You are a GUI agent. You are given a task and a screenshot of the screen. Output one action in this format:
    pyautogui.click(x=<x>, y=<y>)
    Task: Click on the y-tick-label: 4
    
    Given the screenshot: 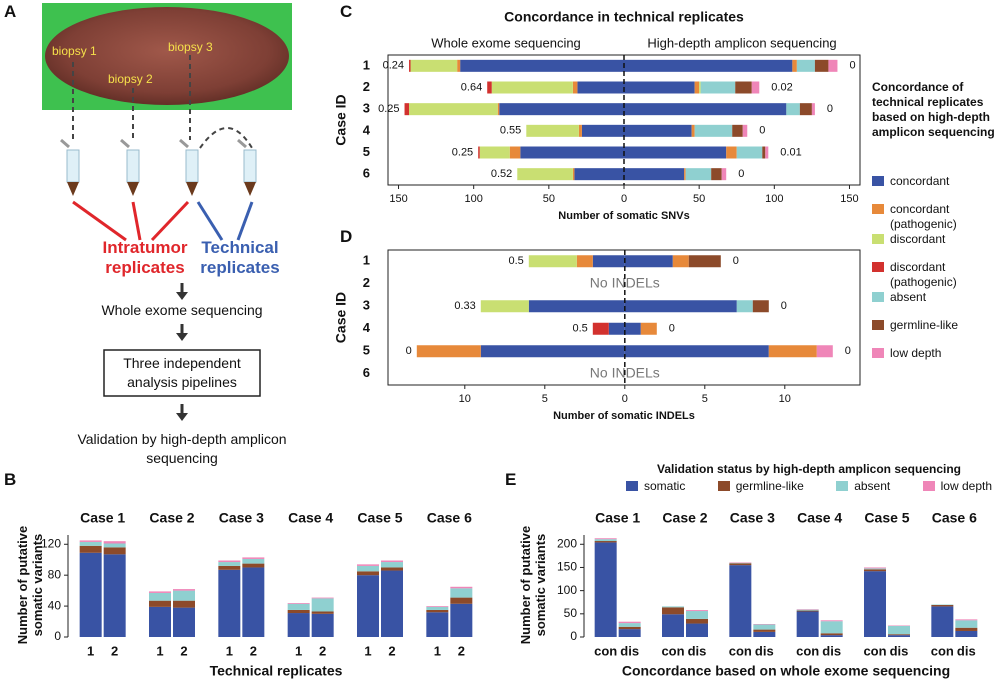 What is the action you would take?
    pyautogui.click(x=367, y=129)
    